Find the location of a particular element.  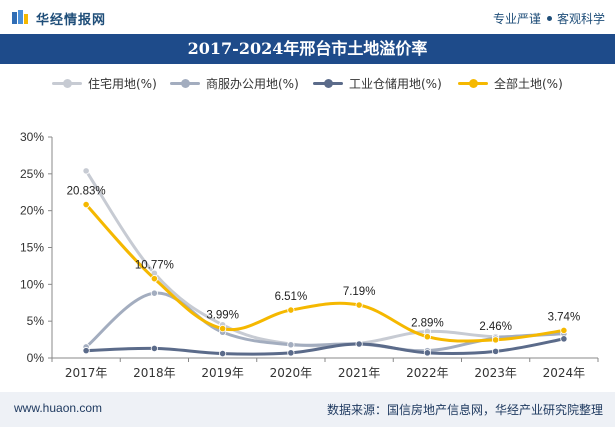

y-tick-label: 15% is located at coordinates (32, 248).